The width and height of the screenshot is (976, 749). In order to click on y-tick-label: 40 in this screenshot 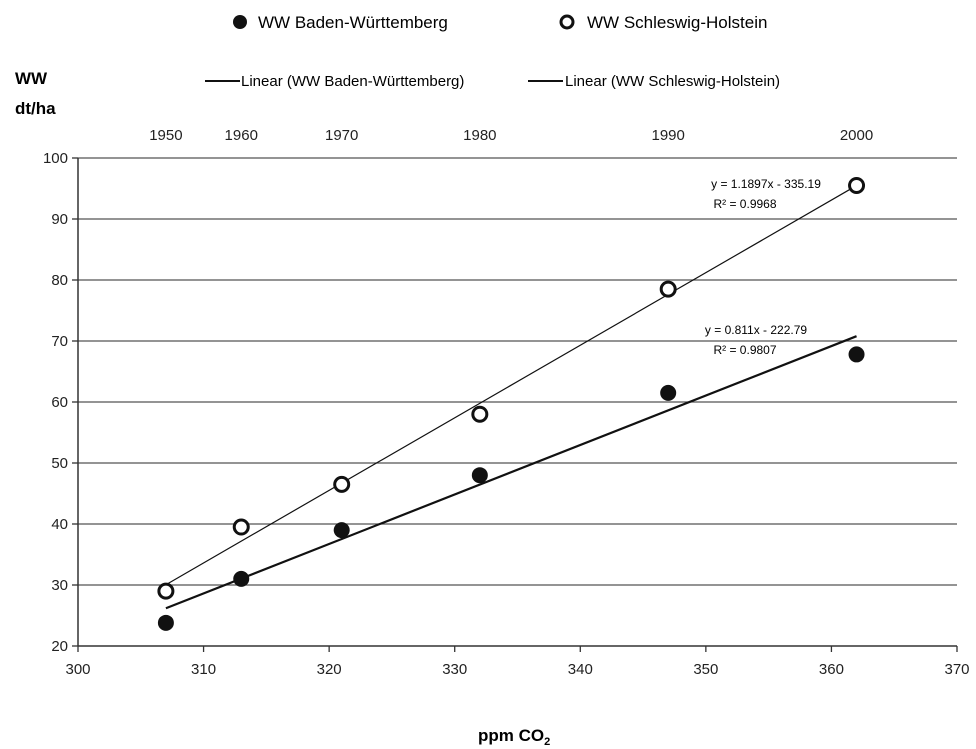, I will do `click(59, 524)`.